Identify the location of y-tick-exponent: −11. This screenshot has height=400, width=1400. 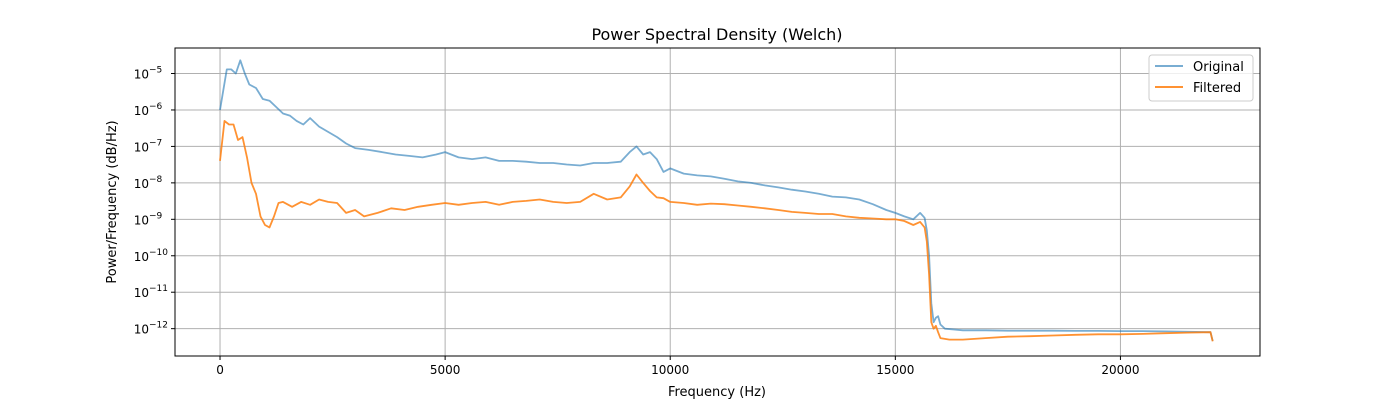
(158, 289).